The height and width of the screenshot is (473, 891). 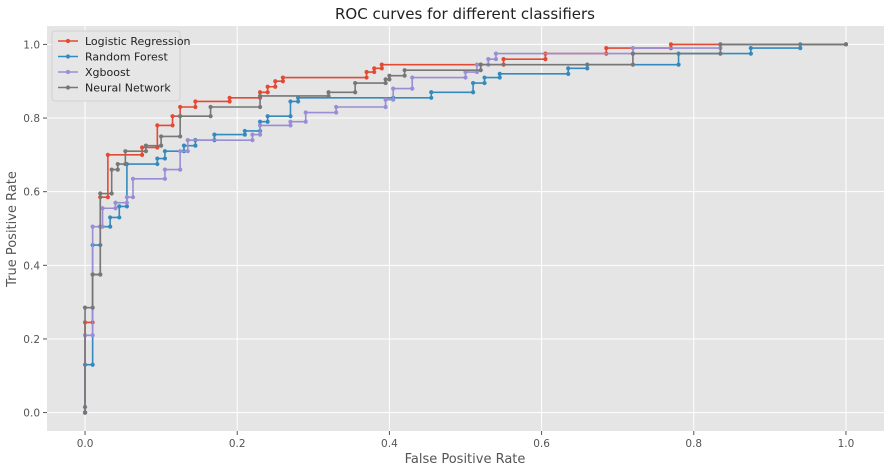 I want to click on y-tick-label: 0.8, so click(x=31, y=119).